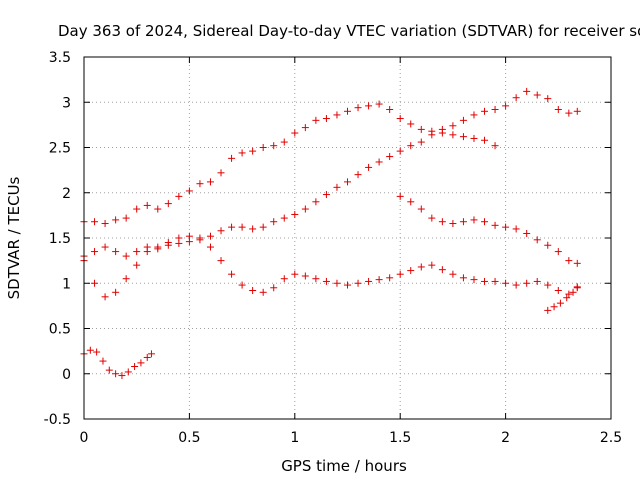  What do you see at coordinates (294, 438) in the screenshot?
I see `x-tick-label: 1` at bounding box center [294, 438].